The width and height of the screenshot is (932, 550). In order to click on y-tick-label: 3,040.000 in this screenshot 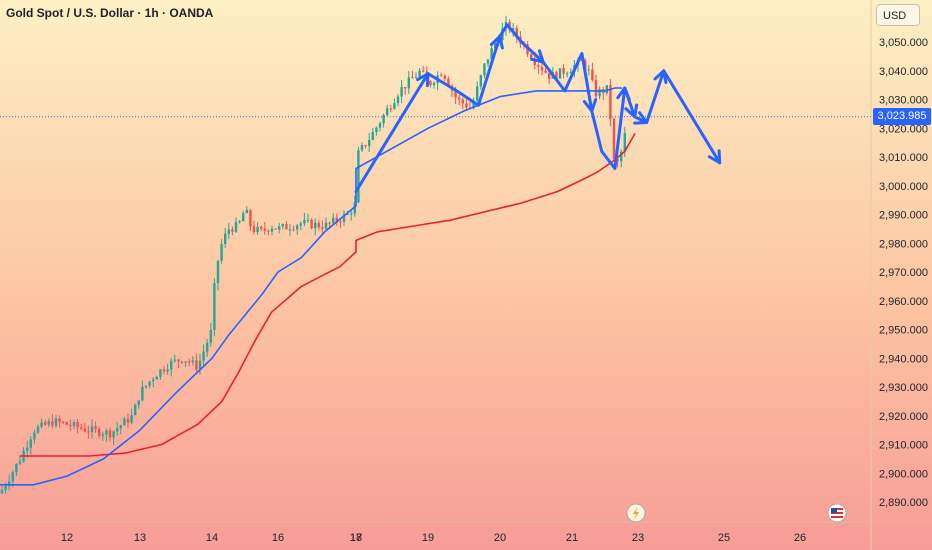, I will do `click(903, 72)`.